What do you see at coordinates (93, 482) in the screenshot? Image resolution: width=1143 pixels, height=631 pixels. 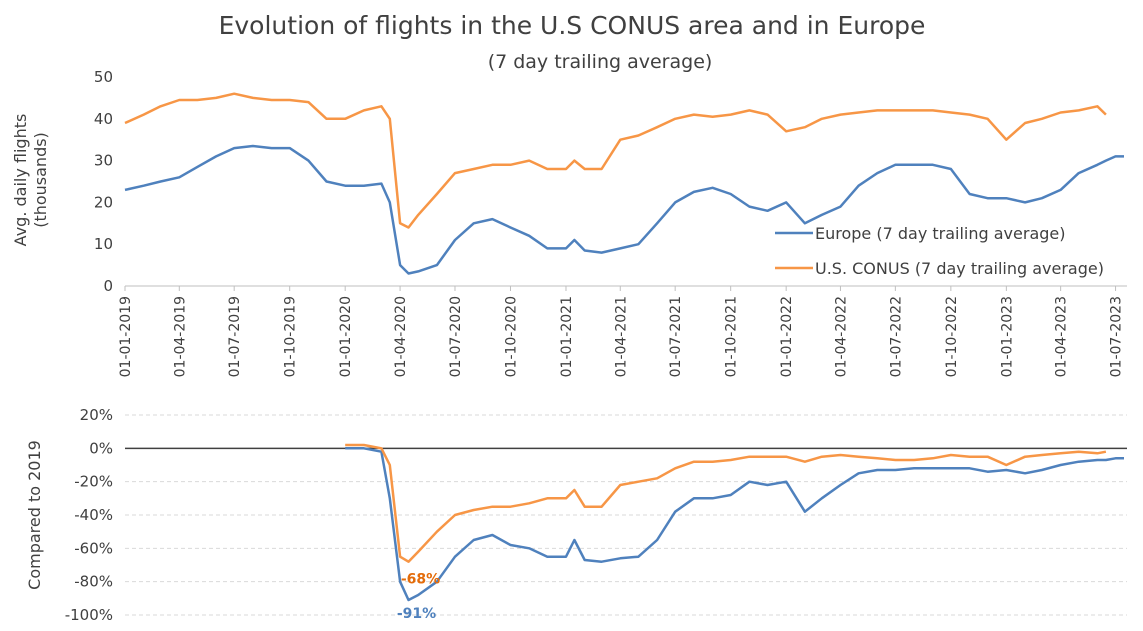 I see `y-tick-label: -20%` at bounding box center [93, 482].